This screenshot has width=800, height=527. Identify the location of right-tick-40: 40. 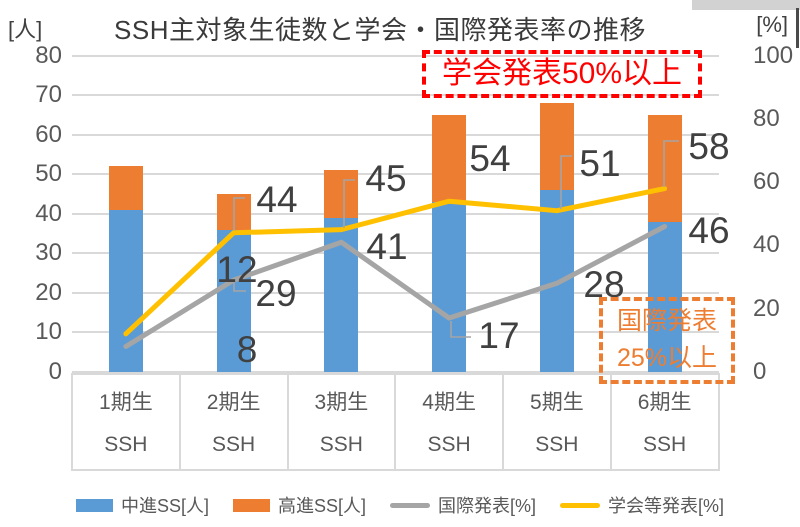
(766, 245).